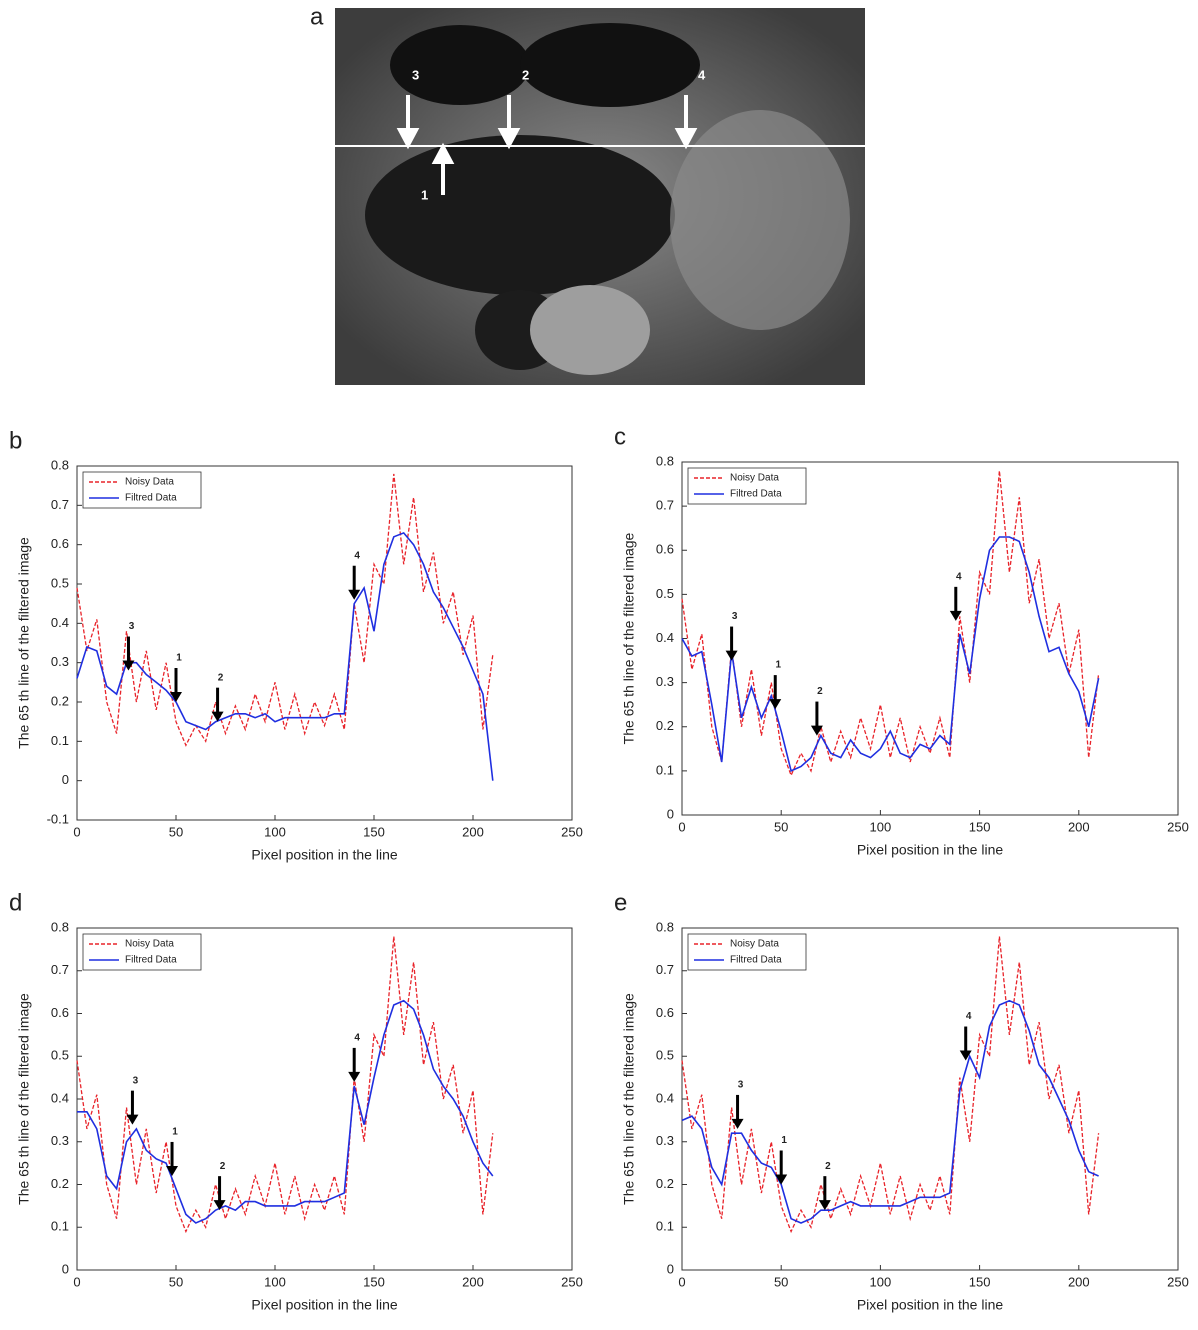  Describe the element at coordinates (132, 626) in the screenshot. I see `annotation-label: 3` at that location.